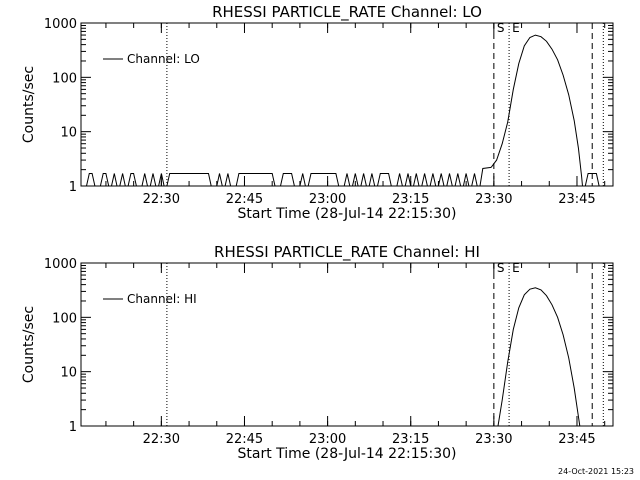 Image resolution: width=640 pixels, height=480 pixels. Describe the element at coordinates (163, 59) in the screenshot. I see `legend-label: Channel: LO` at that location.